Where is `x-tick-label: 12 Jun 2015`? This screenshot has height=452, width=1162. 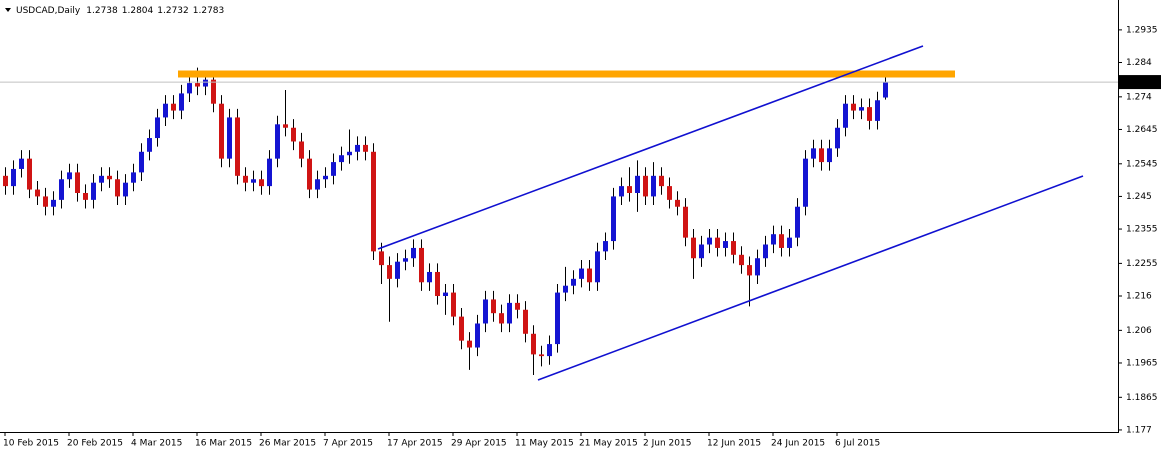 x-tick-label: 12 Jun 2015 is located at coordinates (734, 444).